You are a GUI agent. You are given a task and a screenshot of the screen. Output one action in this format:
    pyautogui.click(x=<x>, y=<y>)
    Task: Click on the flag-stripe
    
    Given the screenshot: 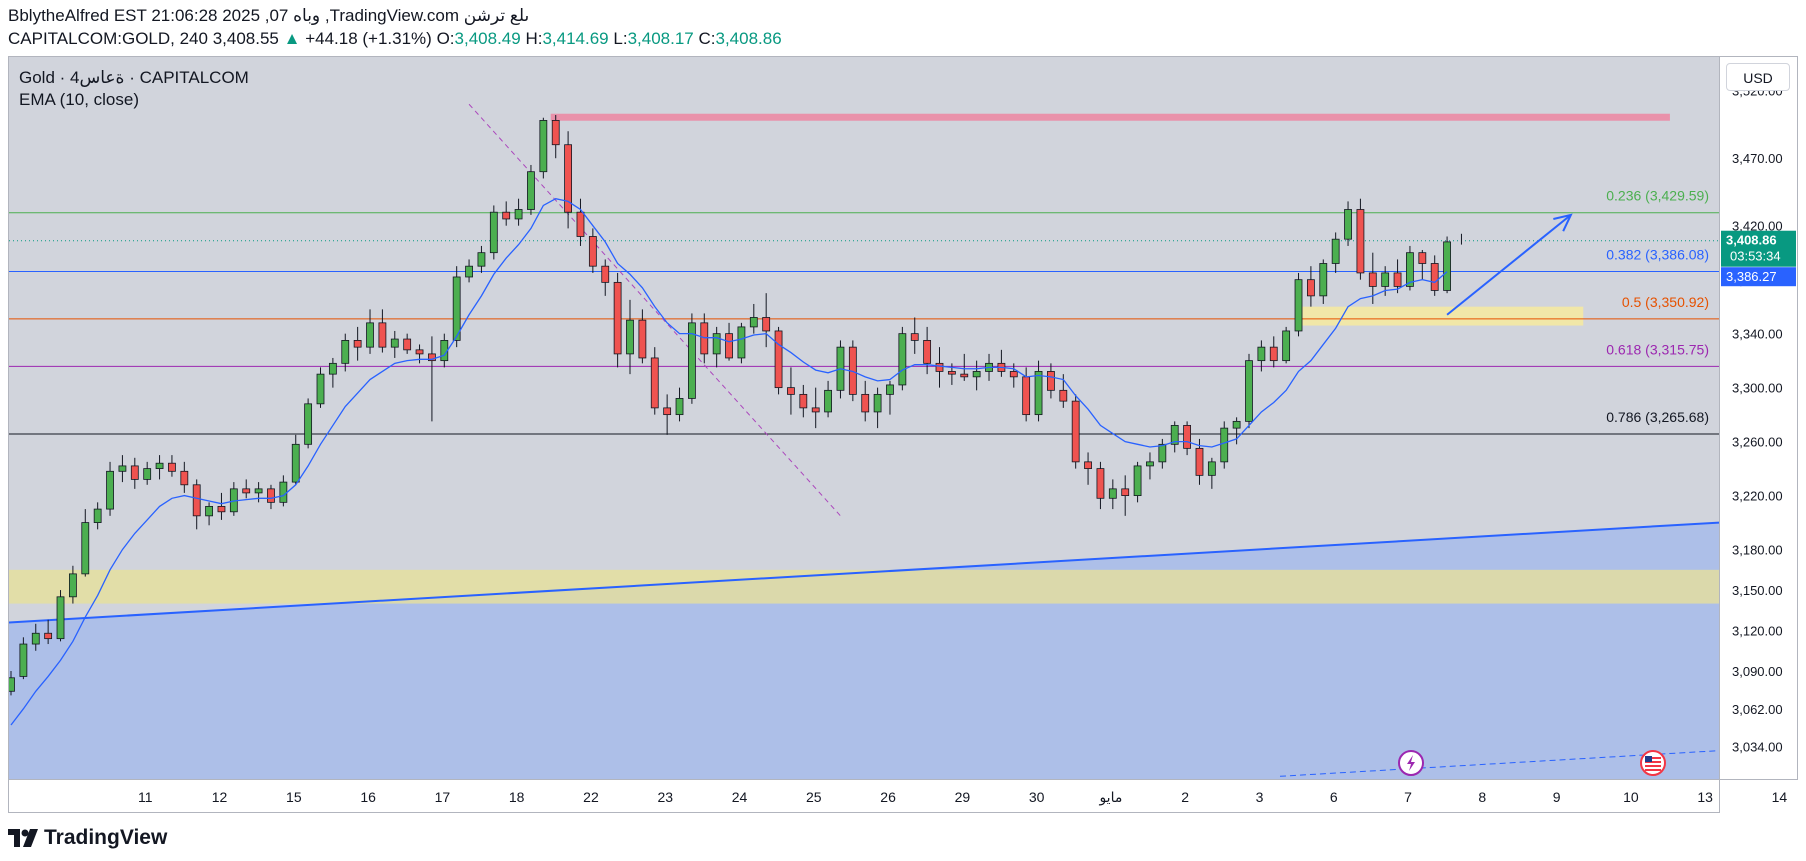 What is the action you would take?
    pyautogui.click(x=1653, y=758)
    